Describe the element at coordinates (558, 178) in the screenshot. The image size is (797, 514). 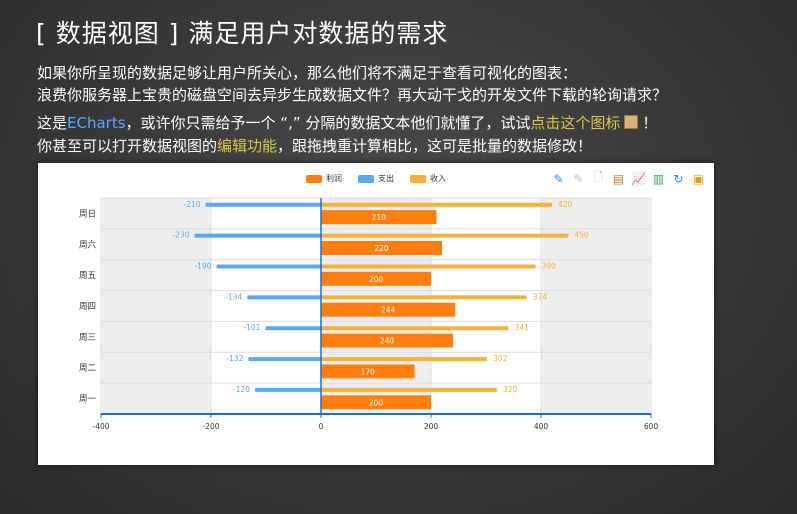
I see `mark-icon: ✎` at that location.